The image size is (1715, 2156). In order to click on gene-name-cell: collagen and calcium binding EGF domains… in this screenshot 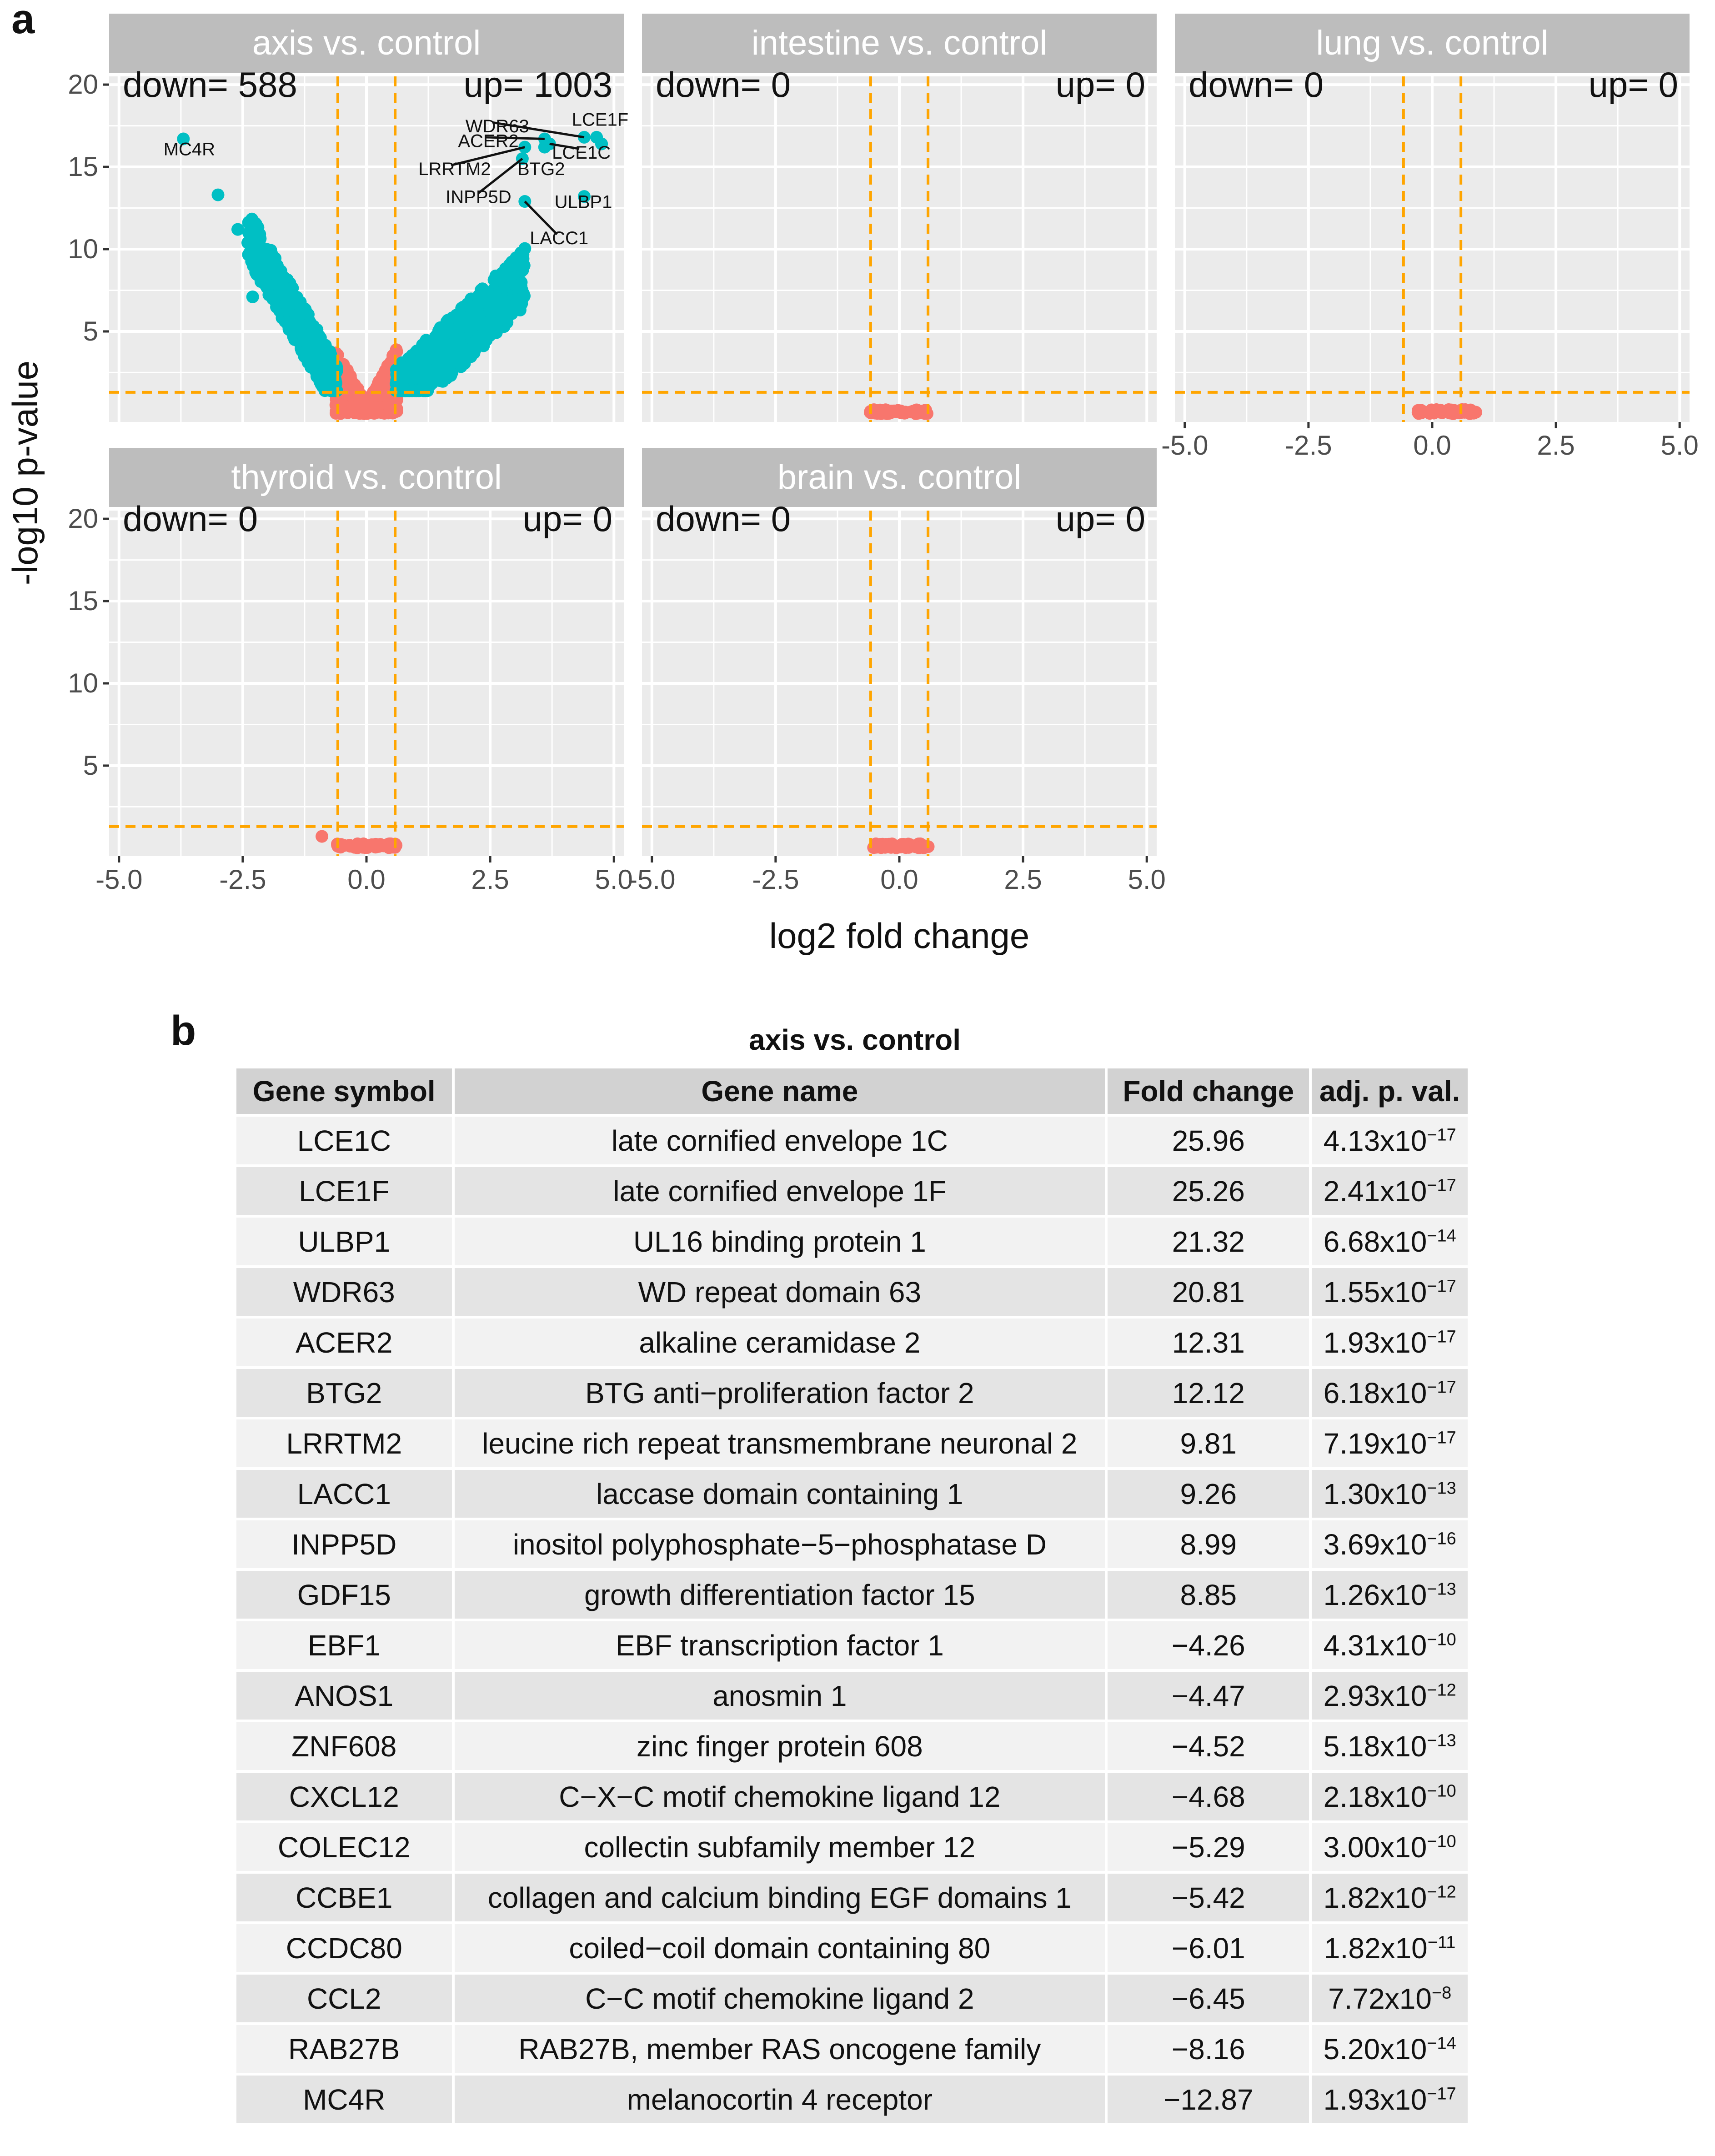, I will do `click(779, 1897)`.